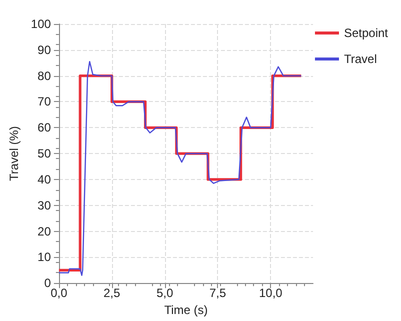 This screenshot has height=321, width=401. Describe the element at coordinates (112, 293) in the screenshot. I see `x-tick-label: 2,5` at that location.